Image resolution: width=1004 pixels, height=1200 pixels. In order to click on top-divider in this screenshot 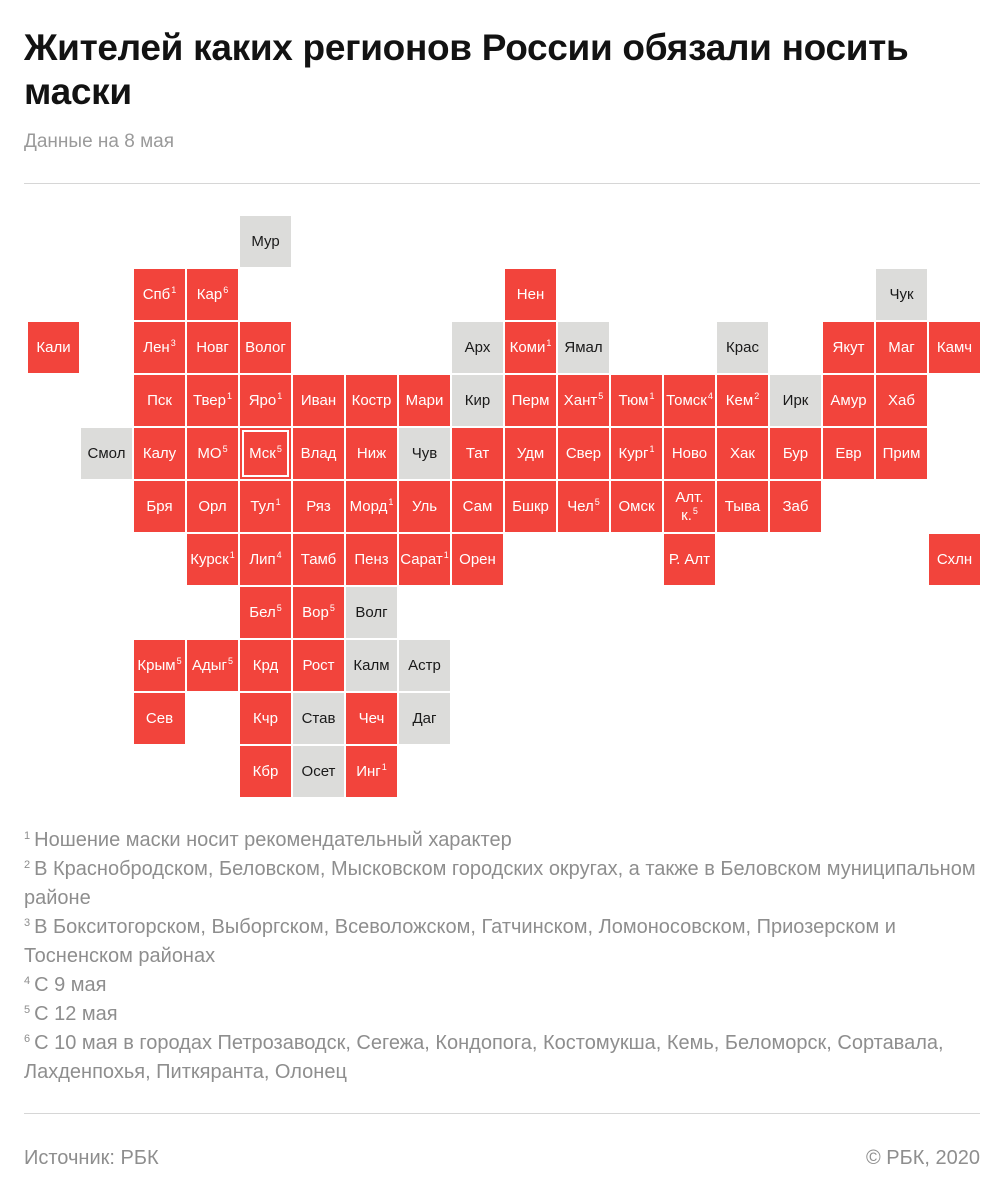, I will do `click(502, 183)`.